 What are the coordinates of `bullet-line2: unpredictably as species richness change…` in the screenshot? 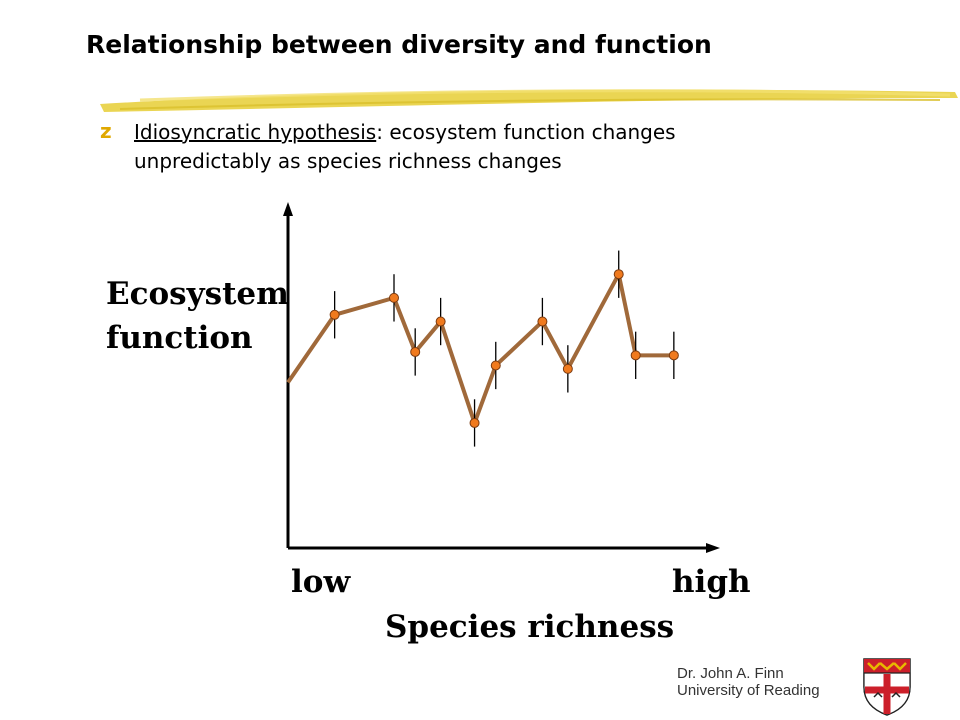 It's located at (348, 161).